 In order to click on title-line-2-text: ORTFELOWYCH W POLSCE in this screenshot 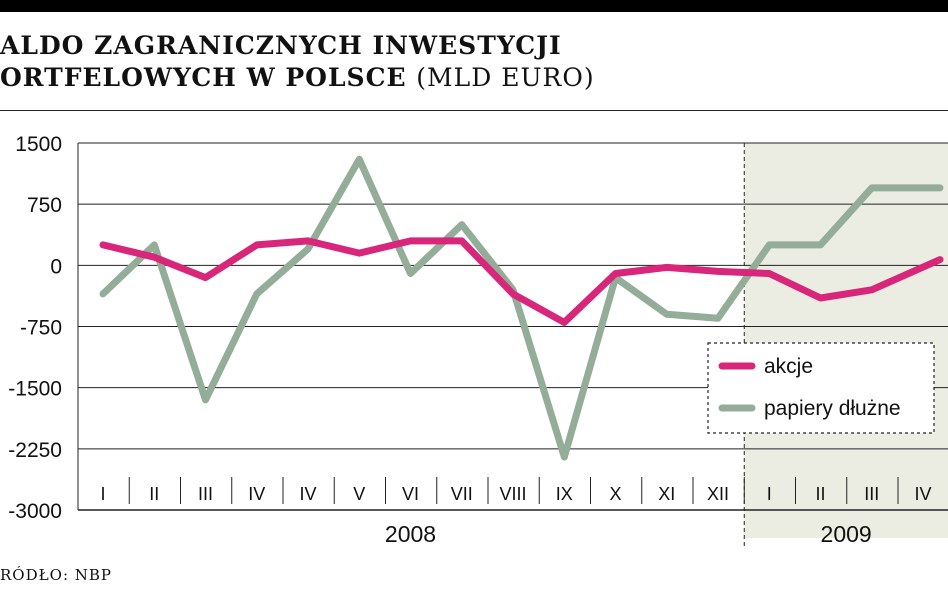, I will do `click(203, 77)`.